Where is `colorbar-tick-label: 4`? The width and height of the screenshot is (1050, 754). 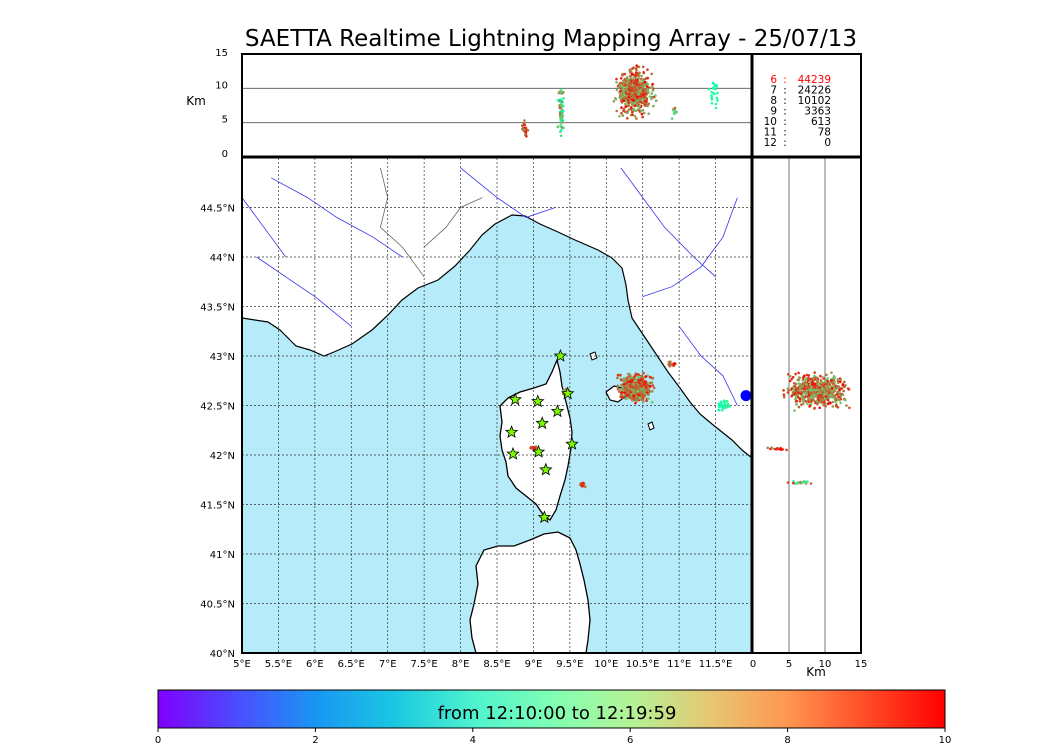
colorbar-tick-label: 4 is located at coordinates (473, 740).